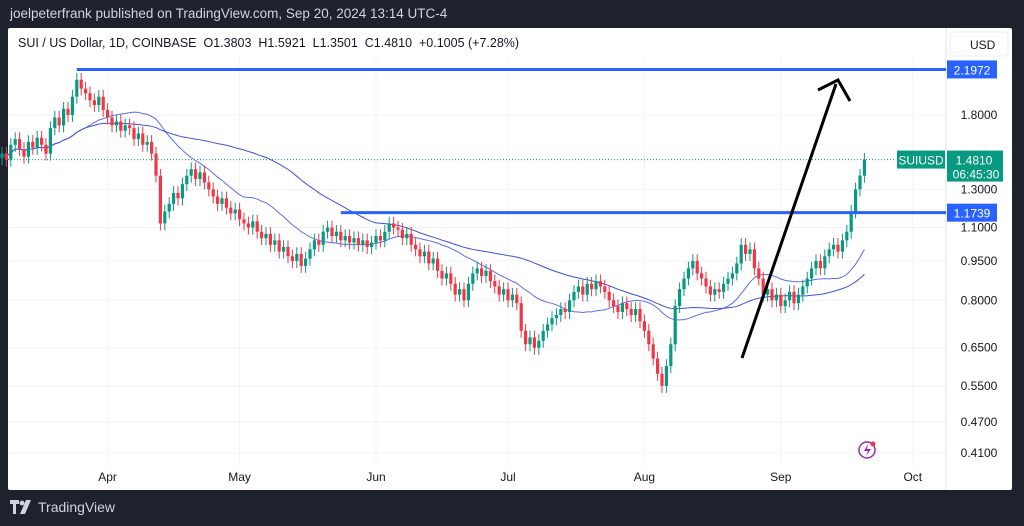  Describe the element at coordinates (644, 477) in the screenshot. I see `x-tick-label: Aug` at that location.